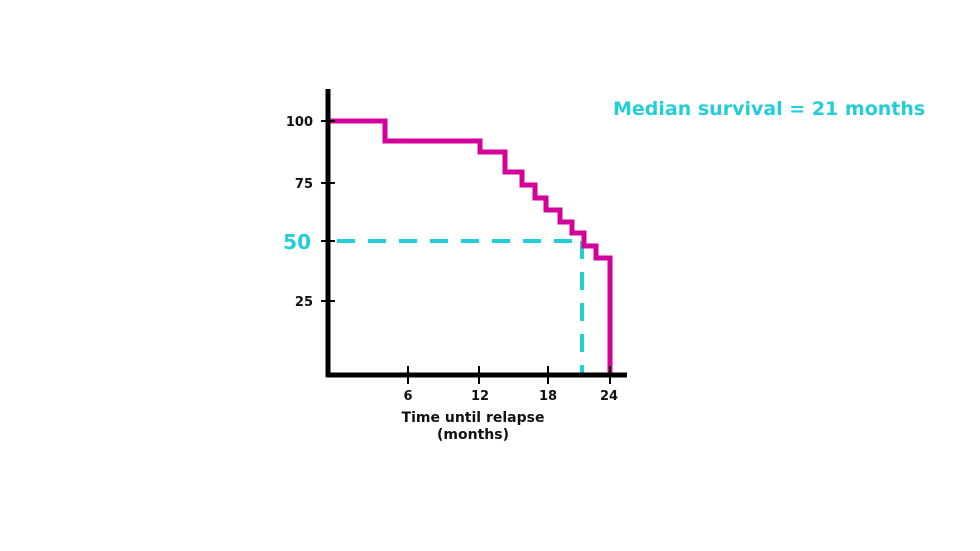  I want to click on y-ticks, so click(328, 211).